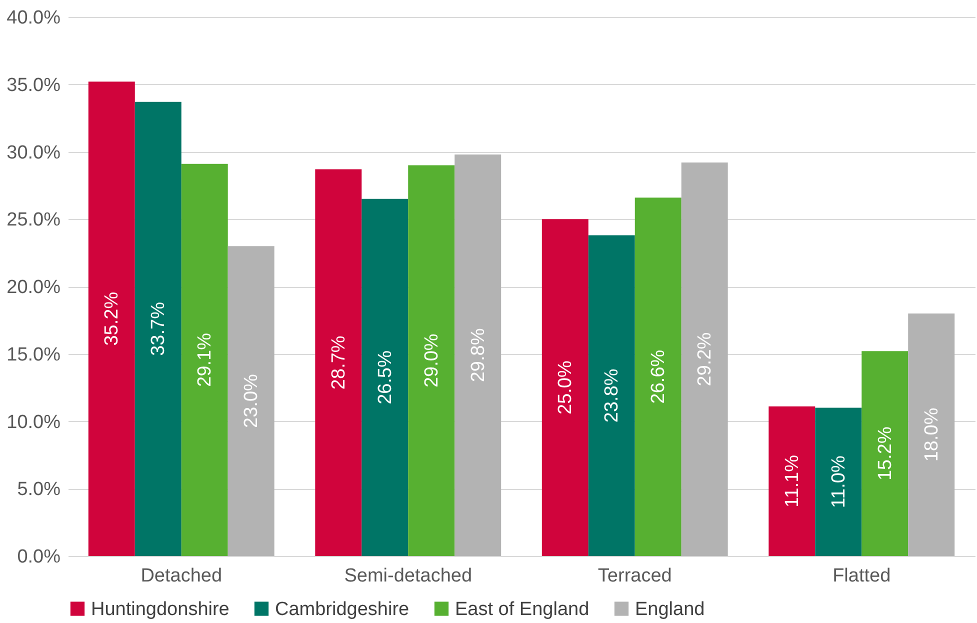  I want to click on data-label: 29.8%, so click(478, 355).